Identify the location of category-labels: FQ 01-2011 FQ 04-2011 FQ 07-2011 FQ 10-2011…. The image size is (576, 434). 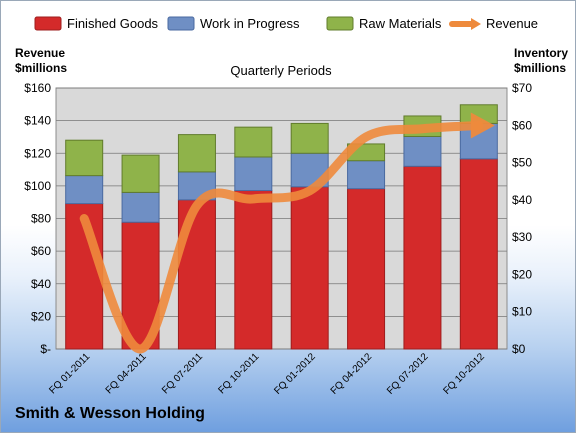
(267, 374).